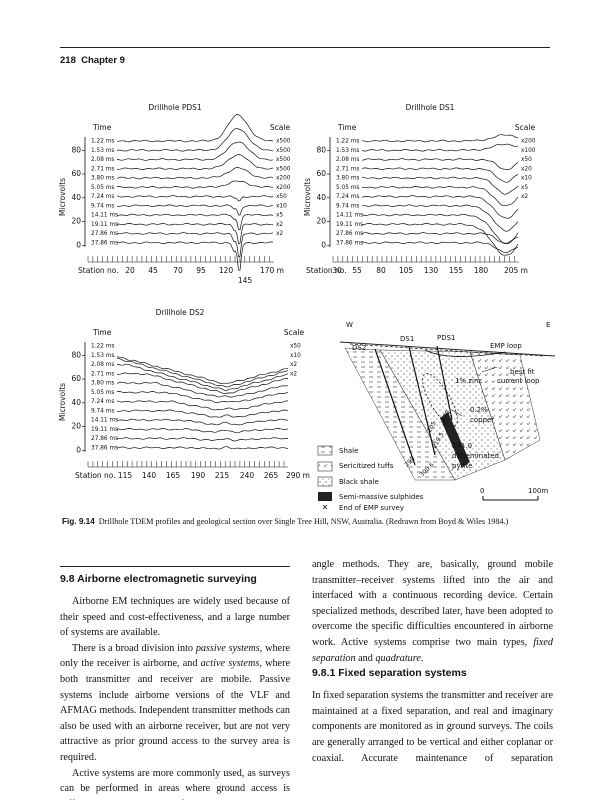 The image size is (613, 800). I want to click on text-run: ., so click(422, 658).